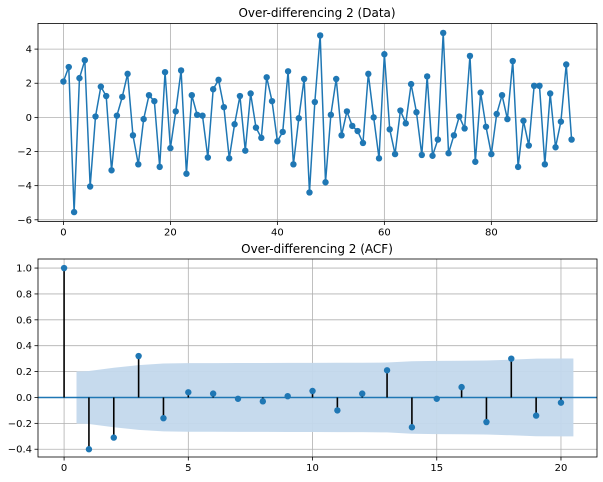 The height and width of the screenshot is (482, 603). What do you see at coordinates (24, 220) in the screenshot?
I see `data-ytick-label: −6` at bounding box center [24, 220].